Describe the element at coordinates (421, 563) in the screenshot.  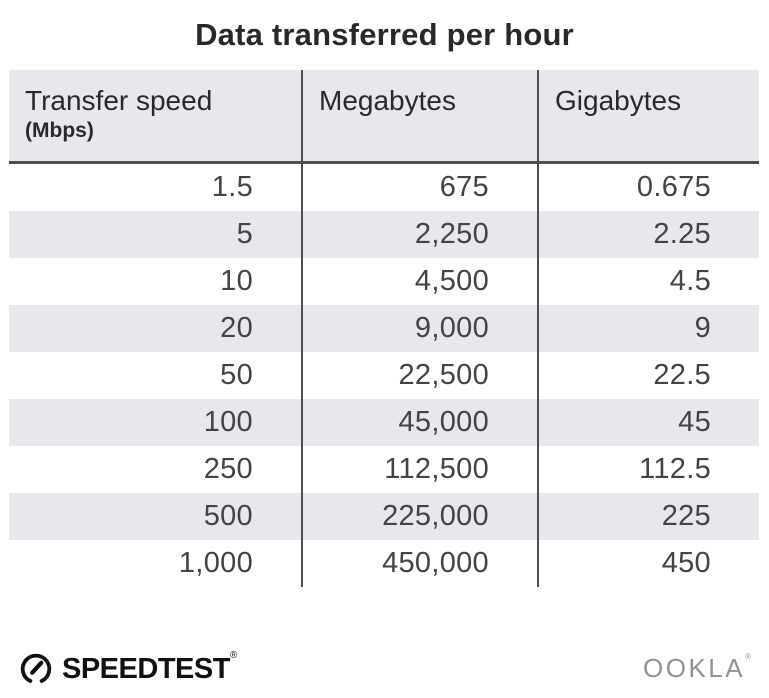
I see `cell-megabytes: 450,000` at that location.